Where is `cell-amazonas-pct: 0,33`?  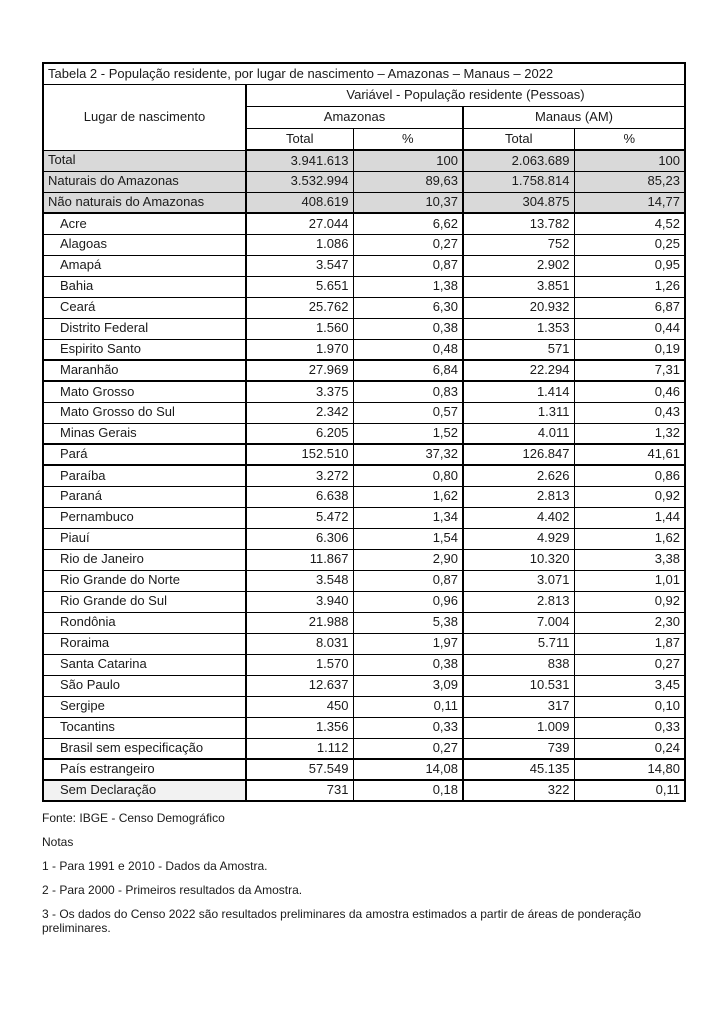 cell-amazonas-pct: 0,33 is located at coordinates (408, 727).